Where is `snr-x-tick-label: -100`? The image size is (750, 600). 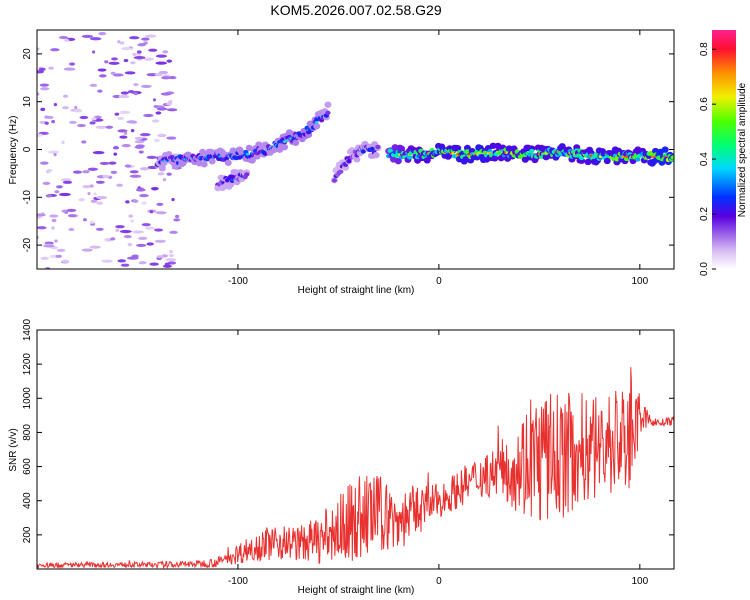 snr-x-tick-label: -100 is located at coordinates (238, 581).